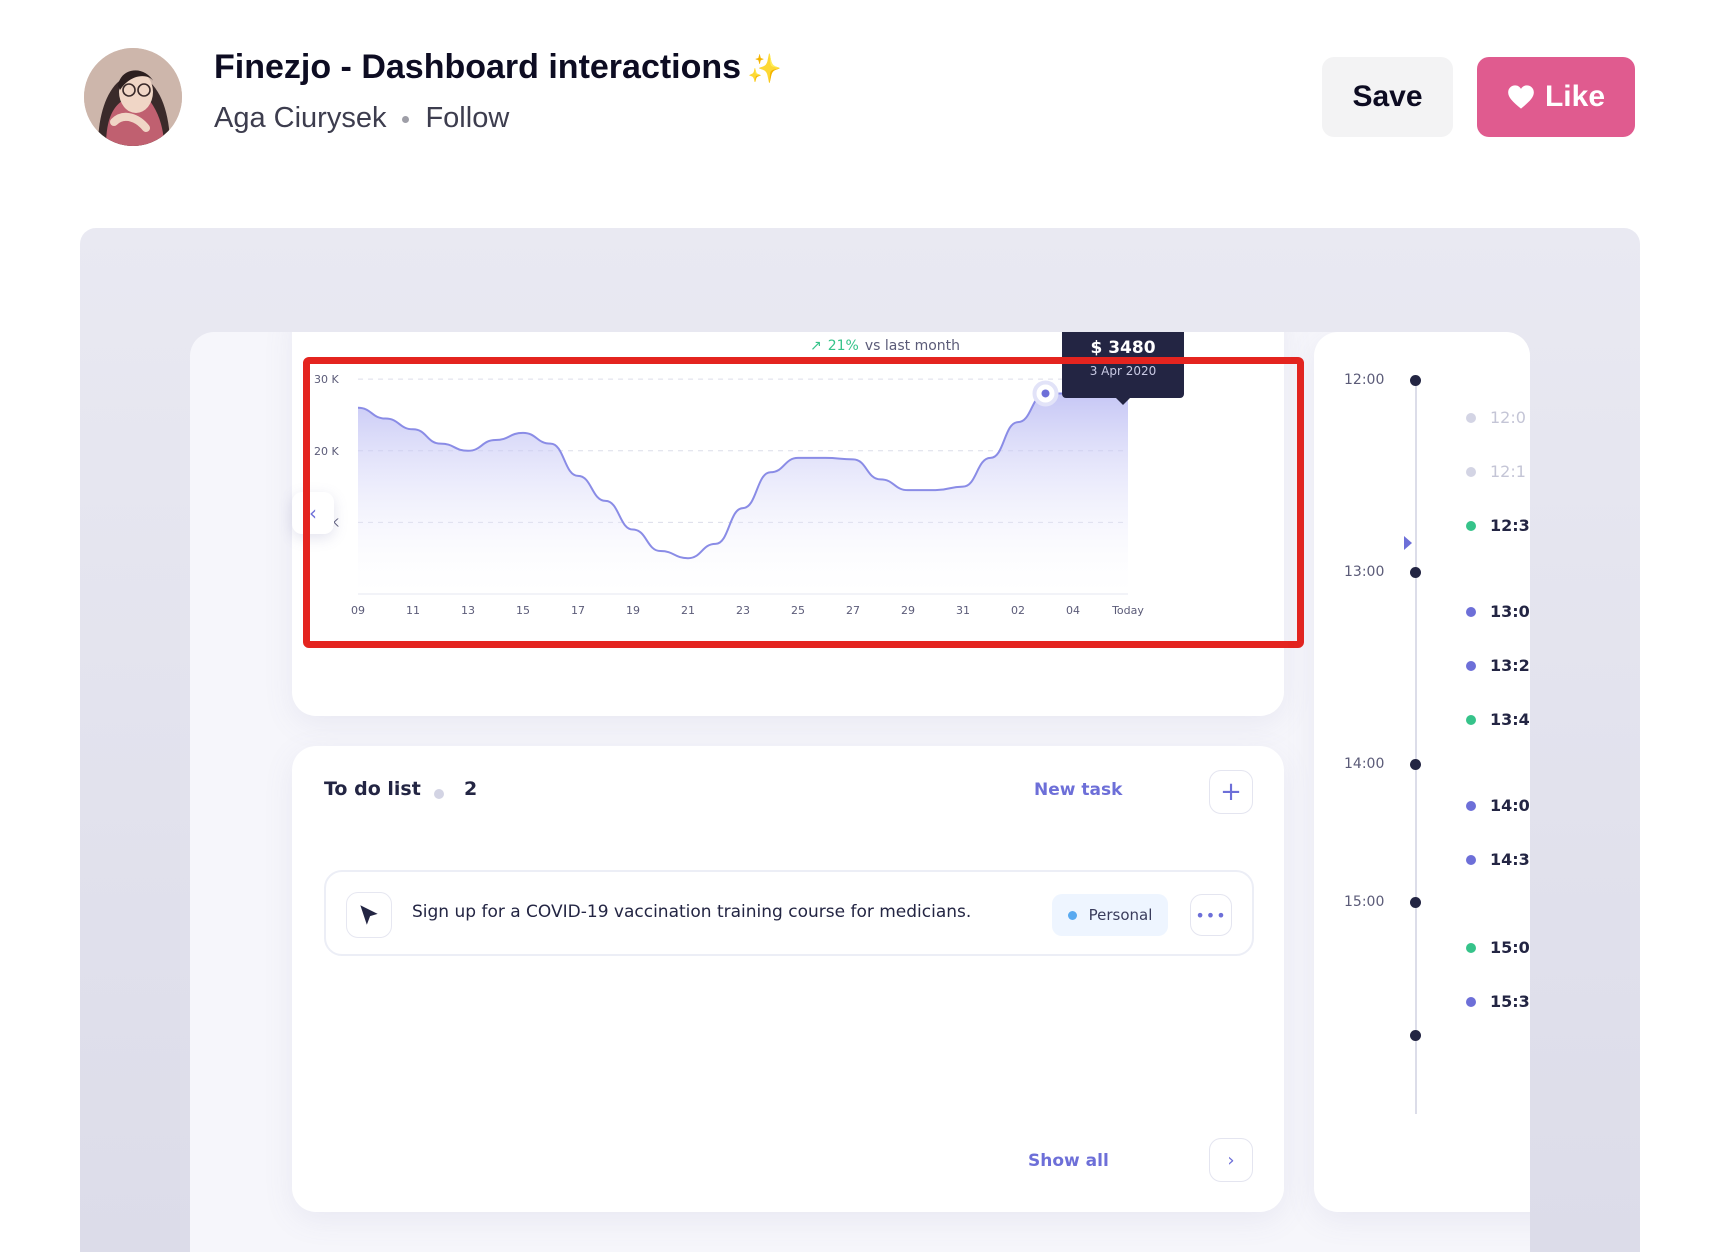 The height and width of the screenshot is (1252, 1726). I want to click on timeline-hour-label: 13:00, so click(1364, 572).